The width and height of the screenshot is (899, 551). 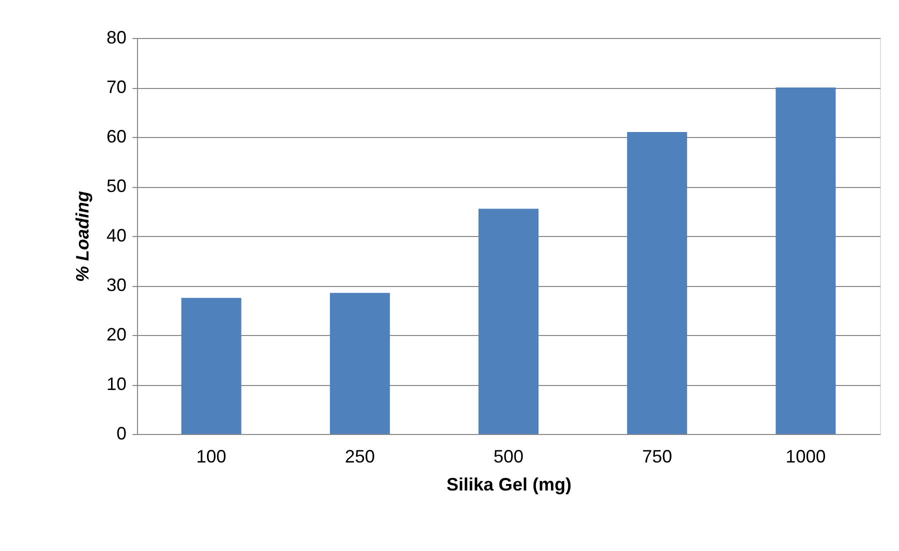 I want to click on y-tick-label: 70, so click(x=116, y=87).